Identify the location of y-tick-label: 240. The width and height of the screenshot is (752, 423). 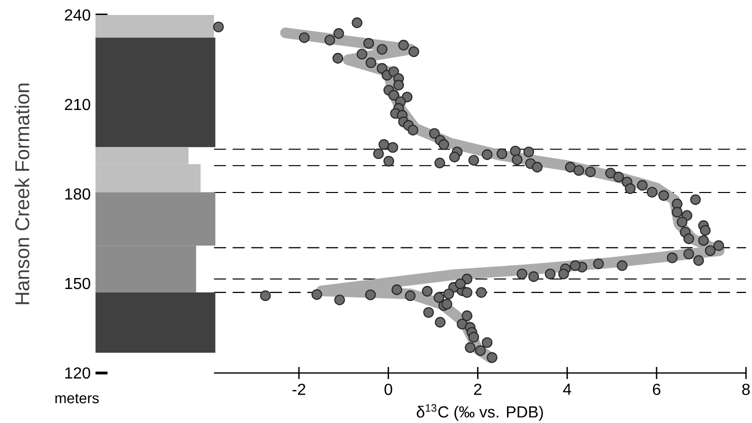
(77, 15).